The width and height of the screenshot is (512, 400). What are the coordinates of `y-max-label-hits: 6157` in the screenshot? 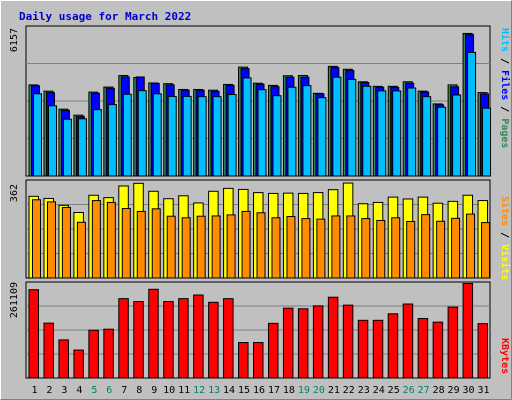 It's located at (14, 40).